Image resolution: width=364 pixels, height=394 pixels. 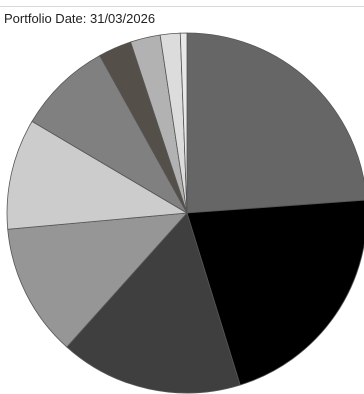 What do you see at coordinates (80, 18) in the screenshot?
I see `portfolio-date-label: Portfolio Date: 31/03/2026` at bounding box center [80, 18].